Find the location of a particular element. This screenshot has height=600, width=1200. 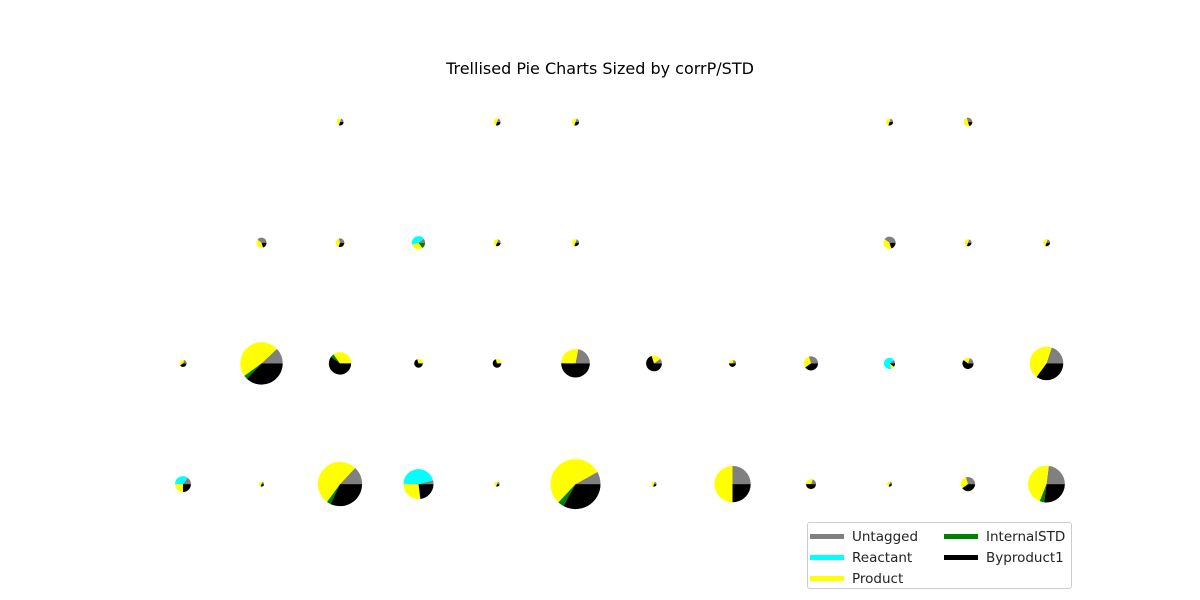

legend-swatch-internalstd is located at coordinates (961, 536).